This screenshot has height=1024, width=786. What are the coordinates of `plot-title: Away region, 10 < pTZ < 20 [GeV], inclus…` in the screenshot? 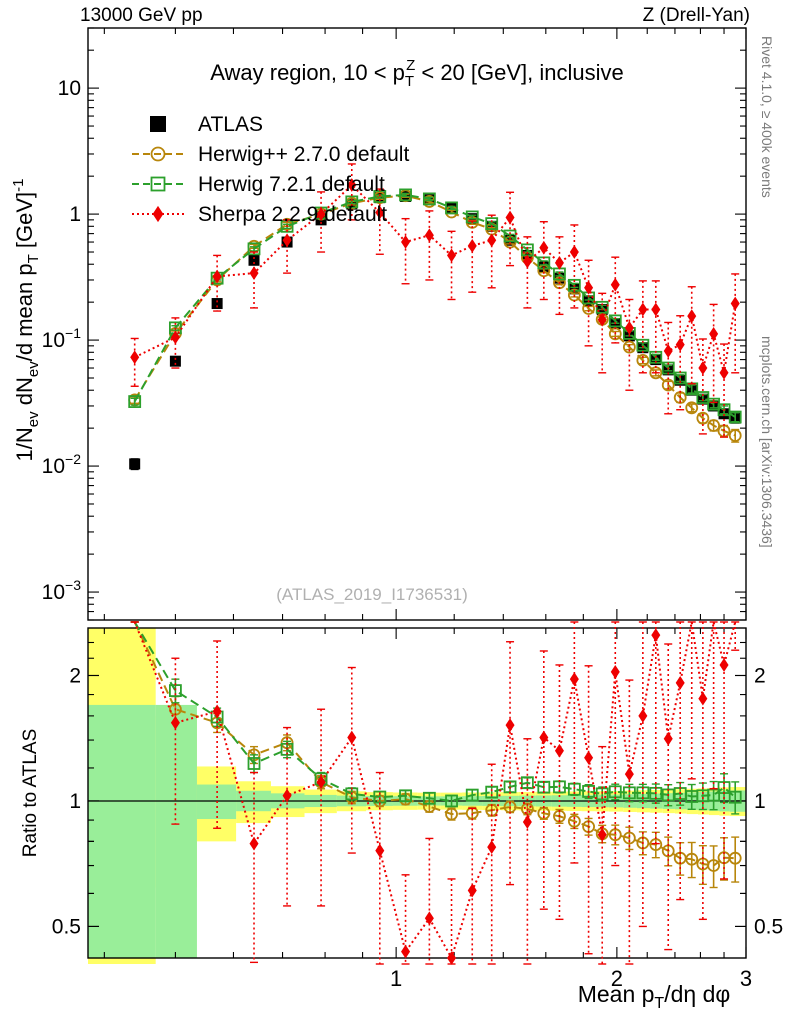 It's located at (417, 73).